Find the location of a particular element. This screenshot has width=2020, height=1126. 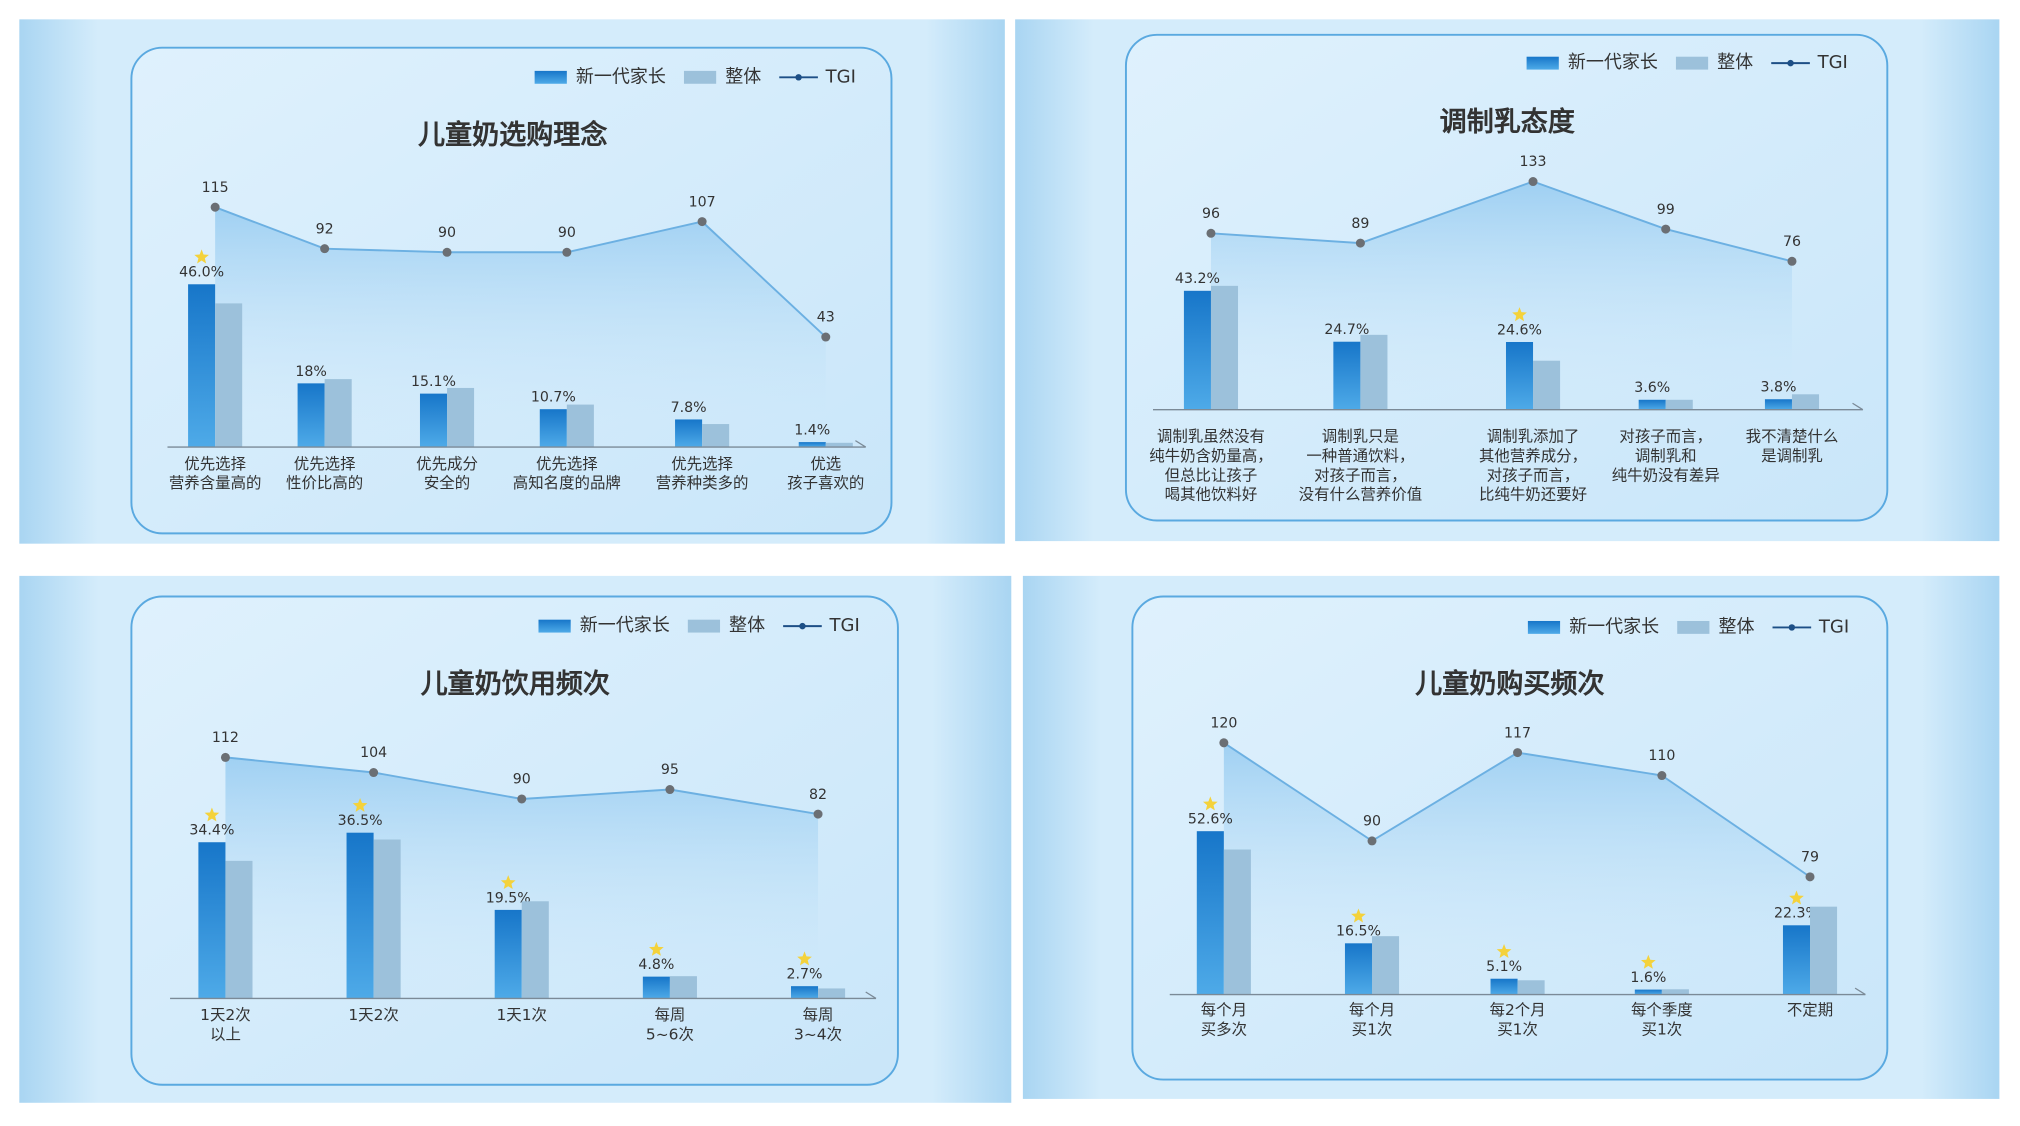

x-tick-label: 调制乳添加了其他营养成分，对孩子而言，比纯牛奶还要好 is located at coordinates (1533, 465).